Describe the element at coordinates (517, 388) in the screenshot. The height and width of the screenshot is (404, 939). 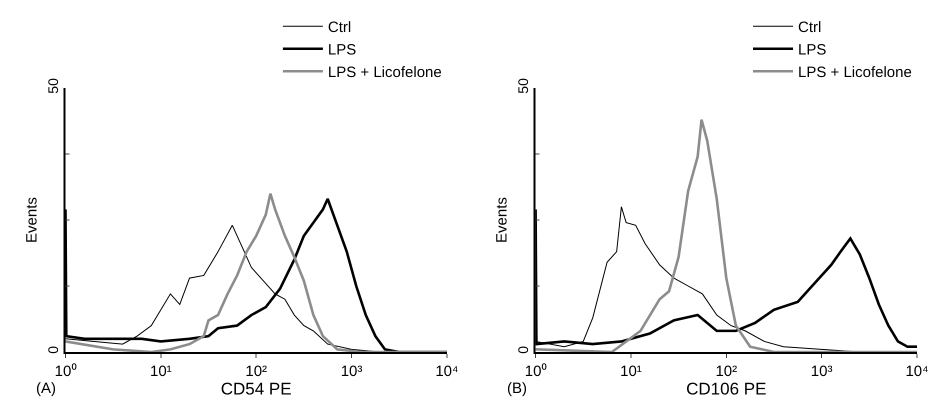
I see `text: (B)` at that location.